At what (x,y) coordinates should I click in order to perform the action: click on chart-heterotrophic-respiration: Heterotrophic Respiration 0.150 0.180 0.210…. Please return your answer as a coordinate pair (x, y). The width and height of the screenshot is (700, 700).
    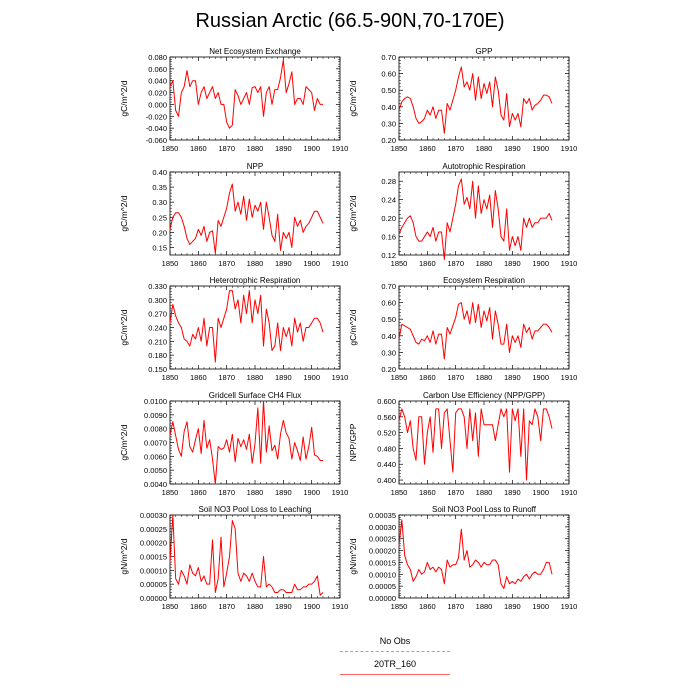
    Looking at the image, I should click on (233, 329).